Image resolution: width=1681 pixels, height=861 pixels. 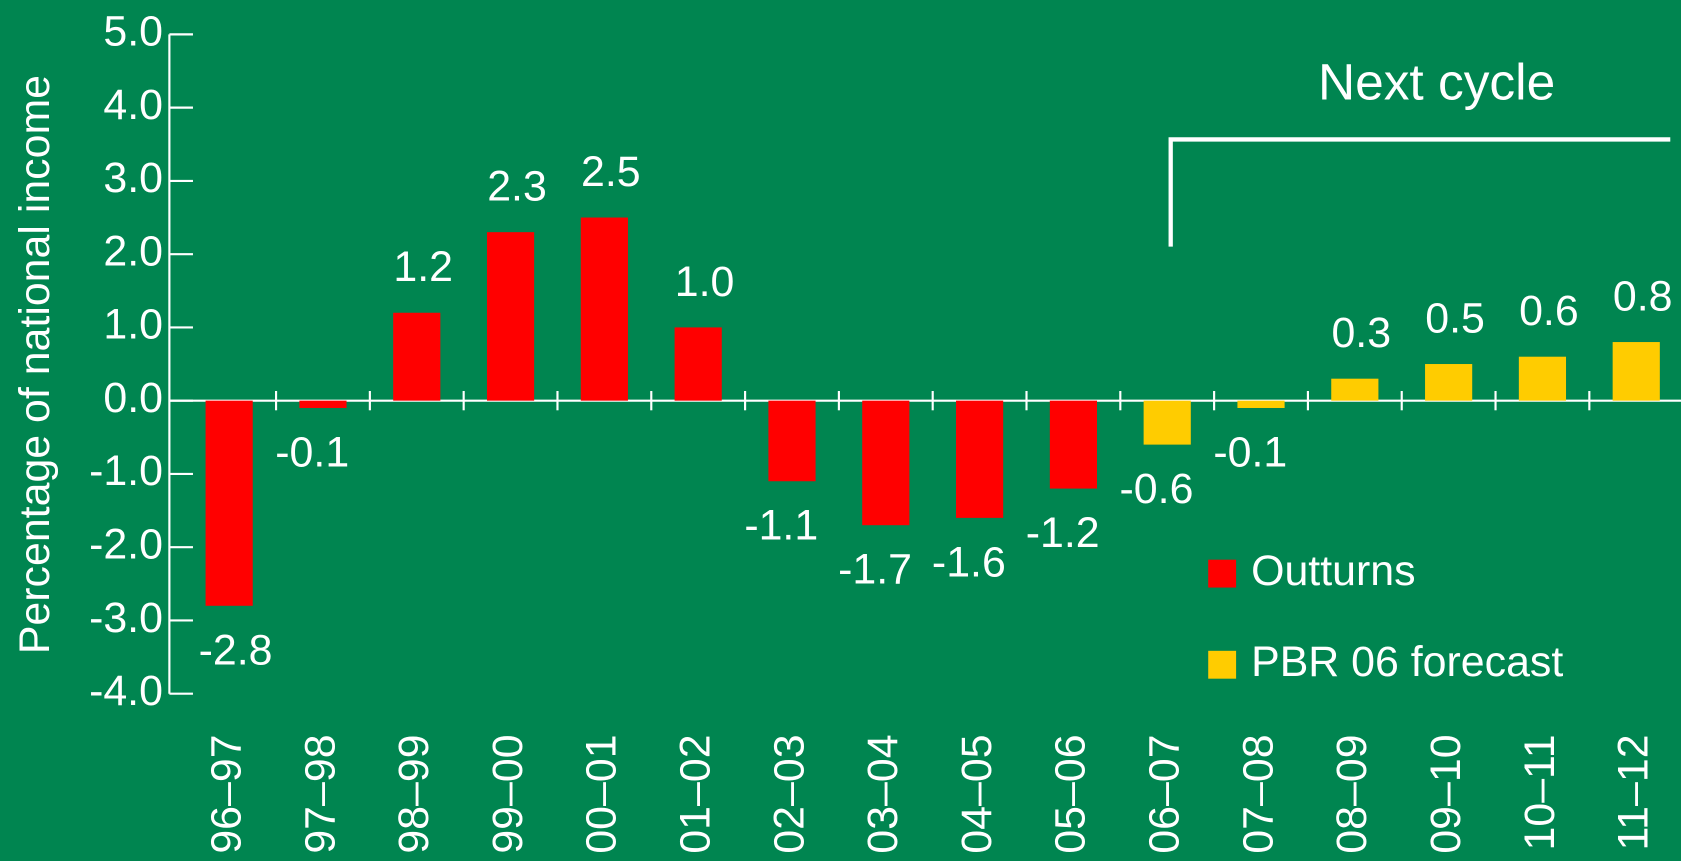 I want to click on y-tick-label: 1.0, so click(x=133, y=325).